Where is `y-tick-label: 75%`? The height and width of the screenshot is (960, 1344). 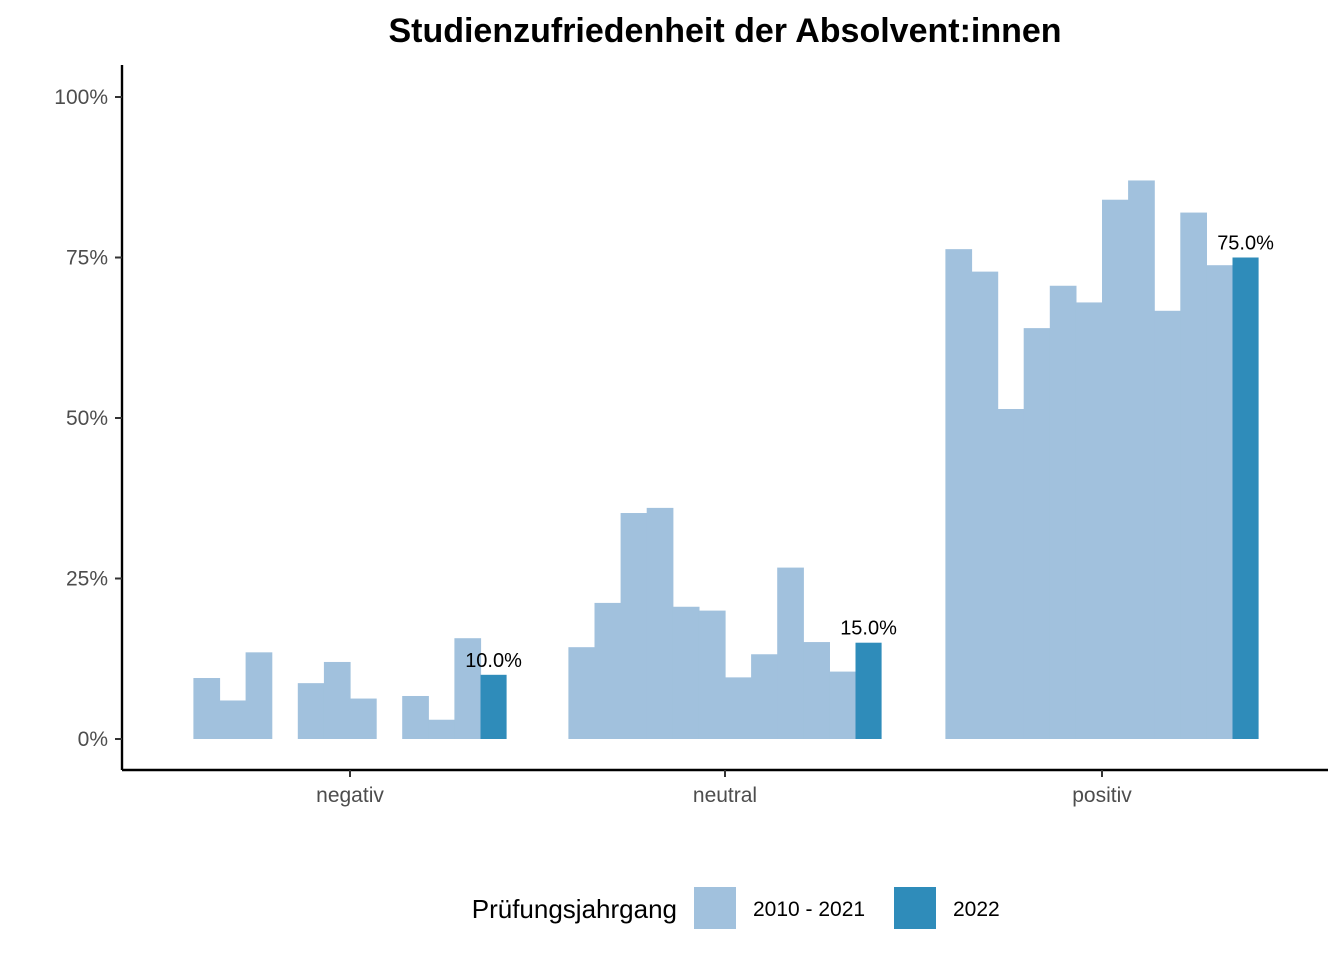 y-tick-label: 75% is located at coordinates (87, 258).